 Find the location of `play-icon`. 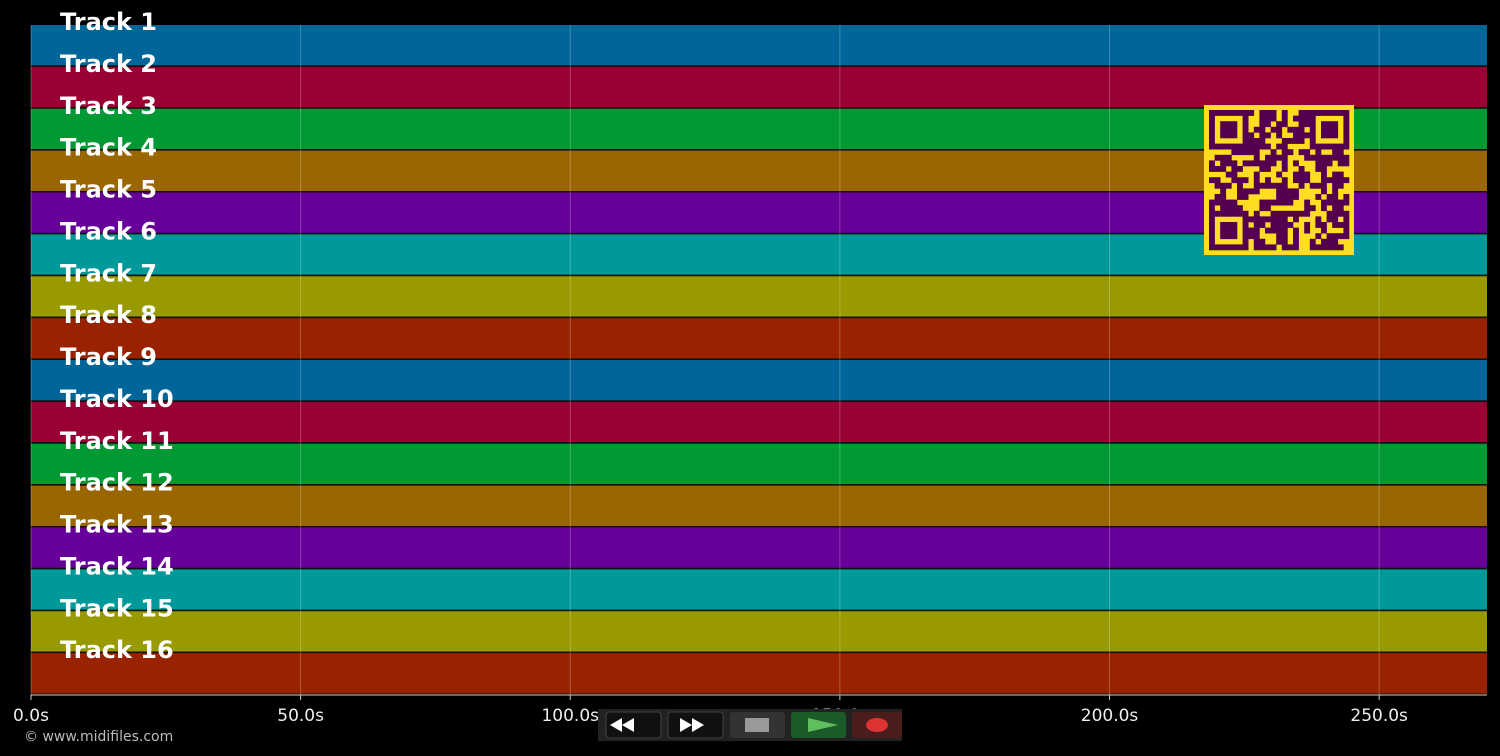

play-icon is located at coordinates (823, 725).